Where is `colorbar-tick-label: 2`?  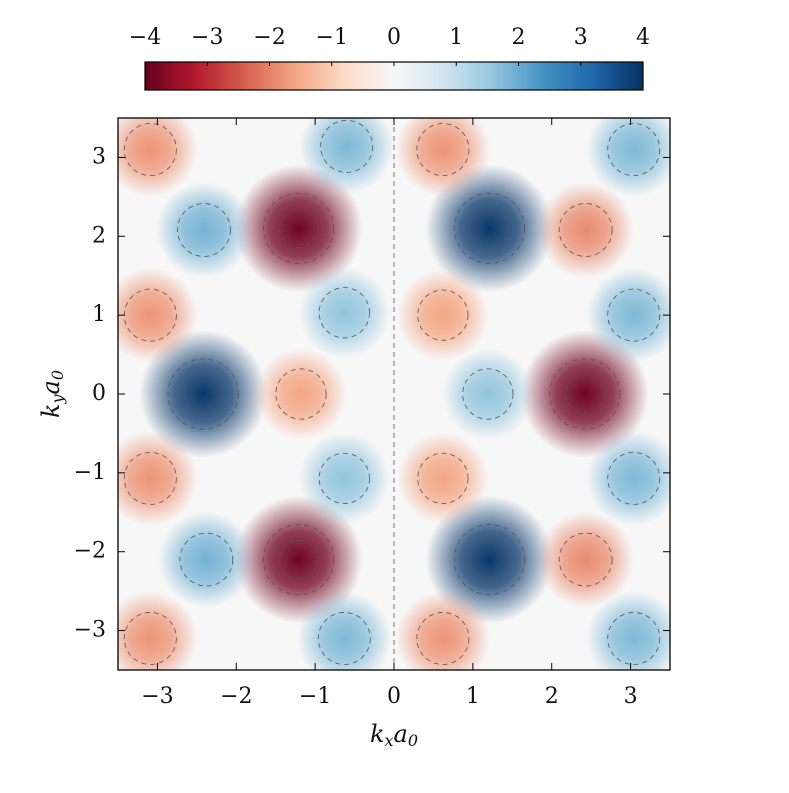 colorbar-tick-label: 2 is located at coordinates (519, 37).